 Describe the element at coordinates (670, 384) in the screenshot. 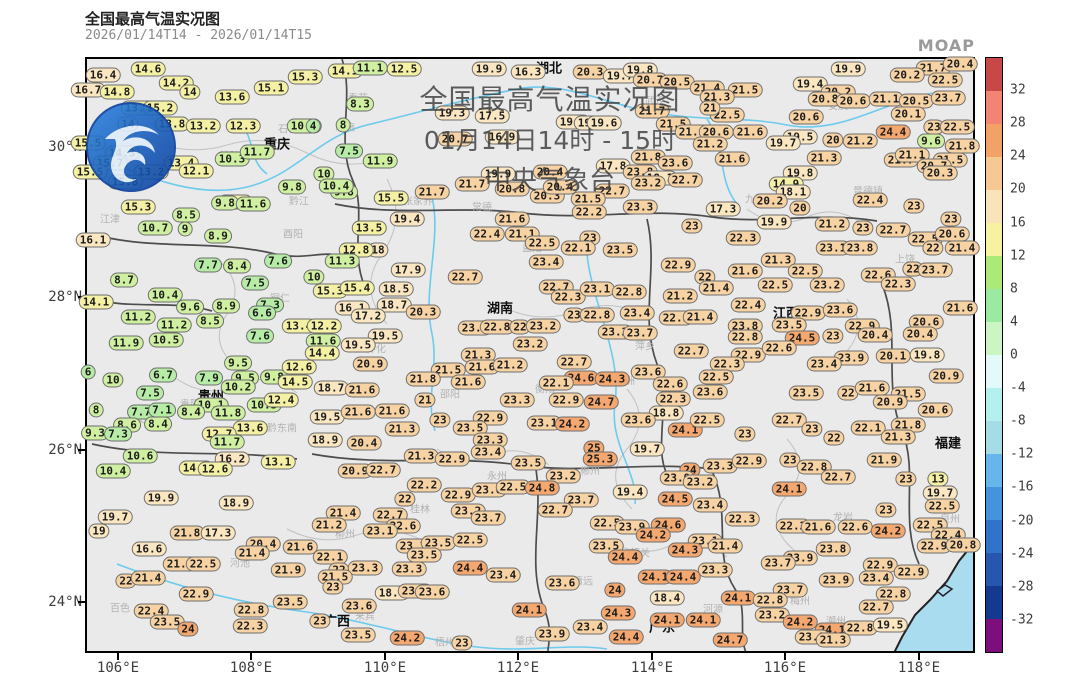

I see `station-temp: 22.6` at that location.